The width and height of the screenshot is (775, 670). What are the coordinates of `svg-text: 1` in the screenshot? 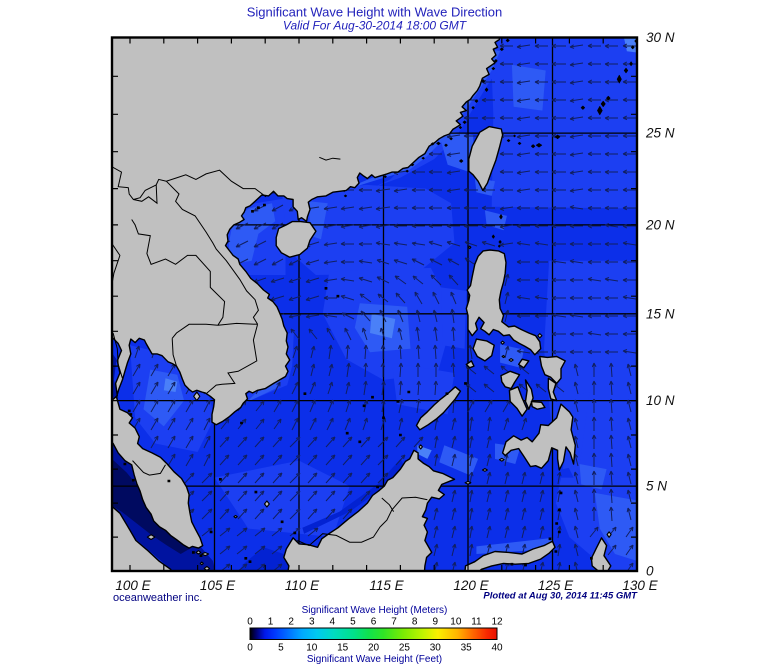 It's located at (271, 622).